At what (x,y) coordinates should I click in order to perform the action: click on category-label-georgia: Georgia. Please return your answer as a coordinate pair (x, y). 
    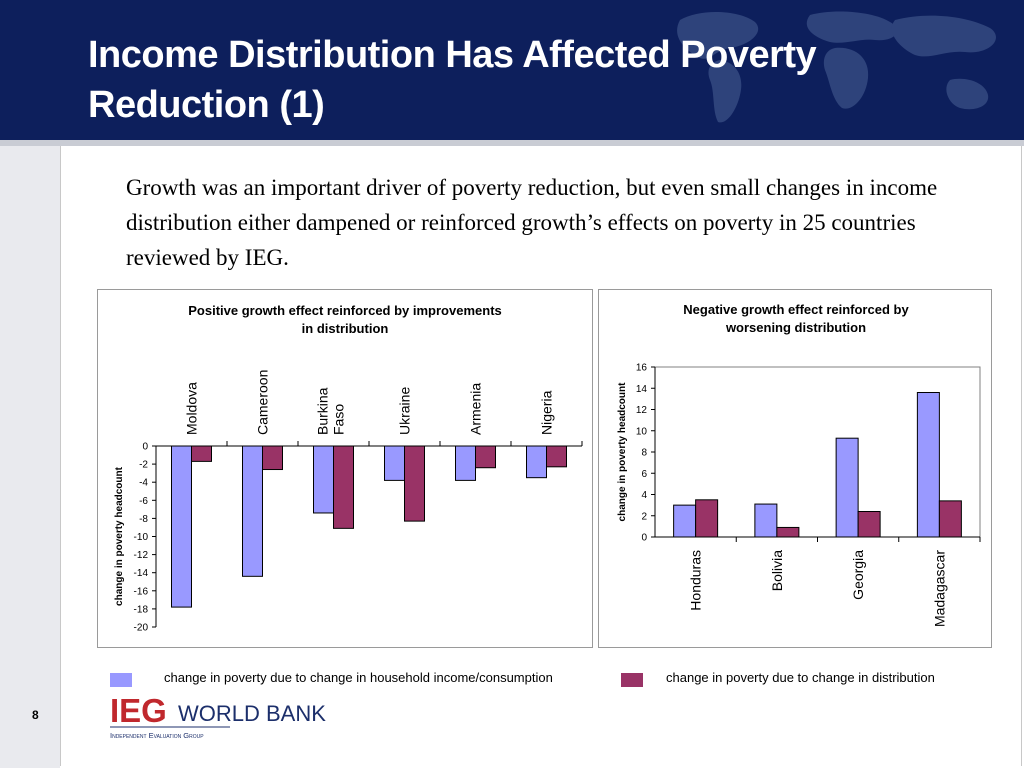
    Looking at the image, I should click on (858, 575).